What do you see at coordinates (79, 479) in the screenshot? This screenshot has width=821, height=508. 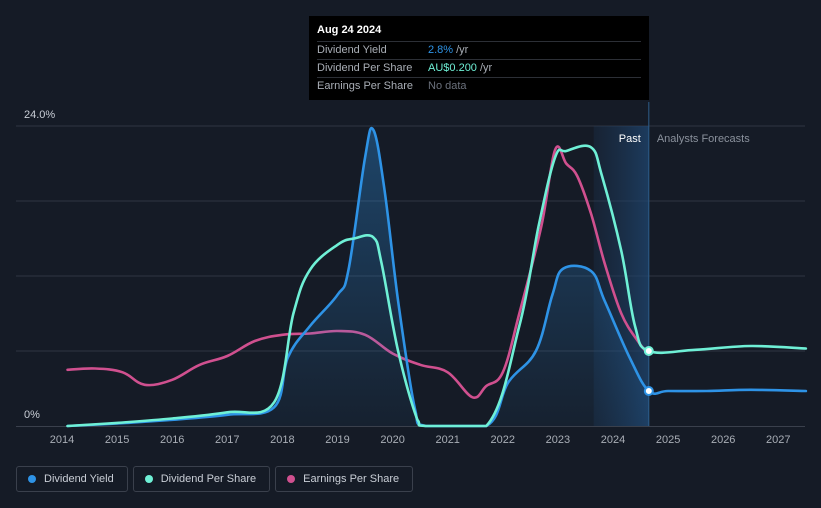 I see `legend-label: Dividend Yield` at bounding box center [79, 479].